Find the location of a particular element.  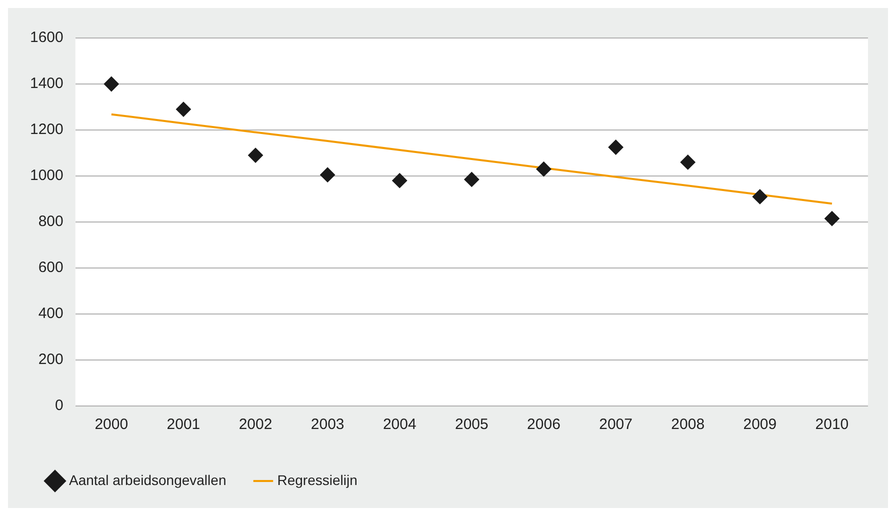

x-tick-label: 2004 is located at coordinates (399, 425).